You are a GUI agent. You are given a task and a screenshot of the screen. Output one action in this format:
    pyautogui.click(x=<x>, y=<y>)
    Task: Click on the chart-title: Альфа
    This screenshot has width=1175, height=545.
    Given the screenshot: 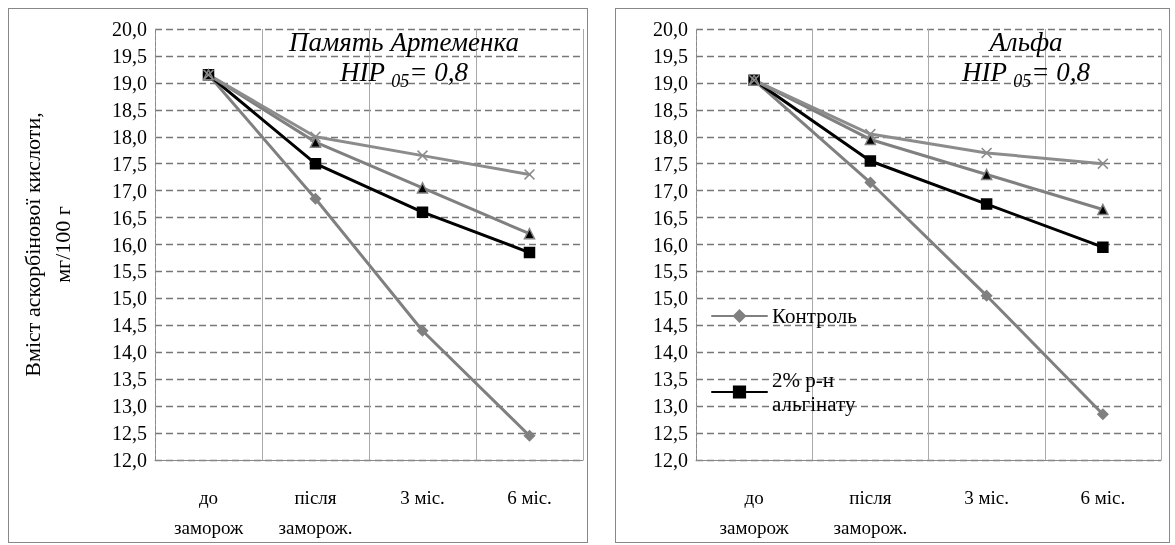 What is the action you would take?
    pyautogui.click(x=1026, y=42)
    